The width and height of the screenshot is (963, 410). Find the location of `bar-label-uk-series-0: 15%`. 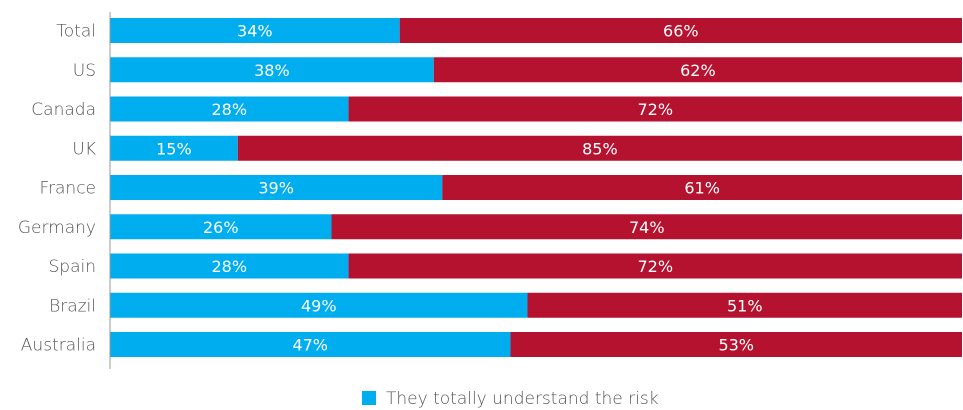

bar-label-uk-series-0: 15% is located at coordinates (174, 148).